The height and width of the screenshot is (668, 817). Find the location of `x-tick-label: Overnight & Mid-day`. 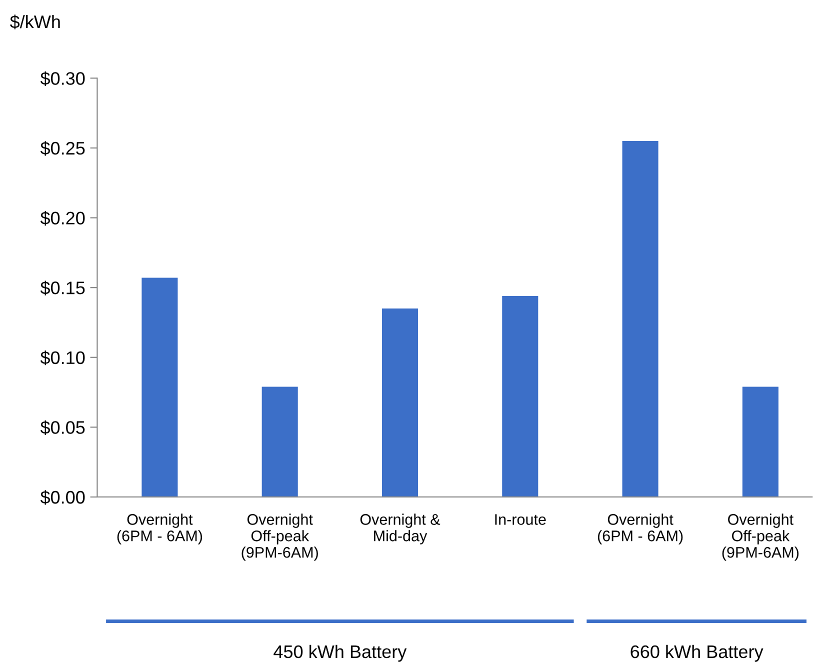

x-tick-label: Overnight & Mid-day is located at coordinates (400, 529).